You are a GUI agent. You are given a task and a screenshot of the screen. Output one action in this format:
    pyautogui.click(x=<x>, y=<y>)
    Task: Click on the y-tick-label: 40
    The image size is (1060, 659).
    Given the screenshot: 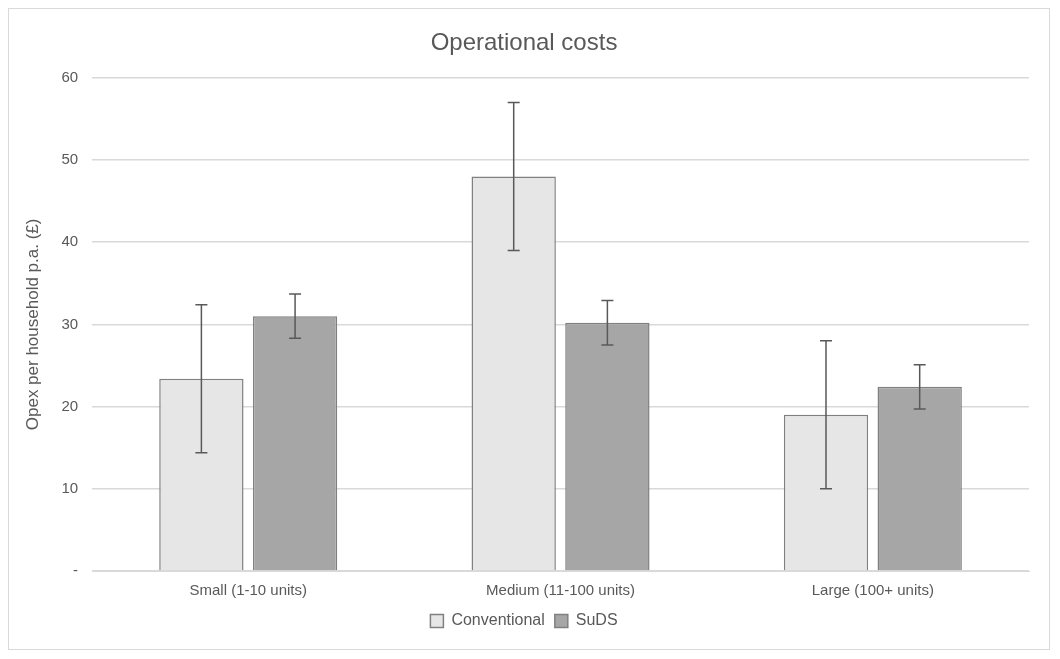 What is the action you would take?
    pyautogui.click(x=70, y=241)
    